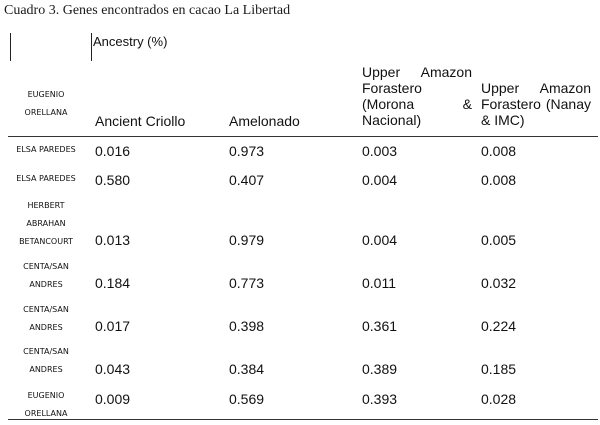 The image size is (600, 425). What do you see at coordinates (46, 241) in the screenshot?
I see `row-label-line: BETANCOURT` at bounding box center [46, 241].